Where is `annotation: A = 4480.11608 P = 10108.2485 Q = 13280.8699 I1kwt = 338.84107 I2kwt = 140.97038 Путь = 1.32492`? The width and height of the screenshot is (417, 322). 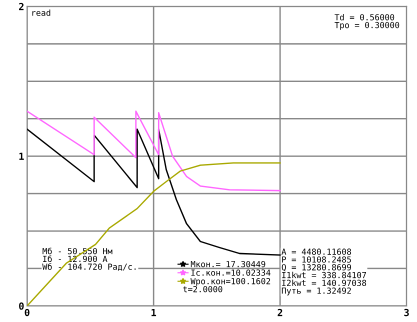
annotation: A = 4480.11608 P = 10108.2485 Q = 13280.8699 I1kwt = 338.84107 I2kwt = 140.97038 Путь = 1.32492 is located at coordinates (324, 272).